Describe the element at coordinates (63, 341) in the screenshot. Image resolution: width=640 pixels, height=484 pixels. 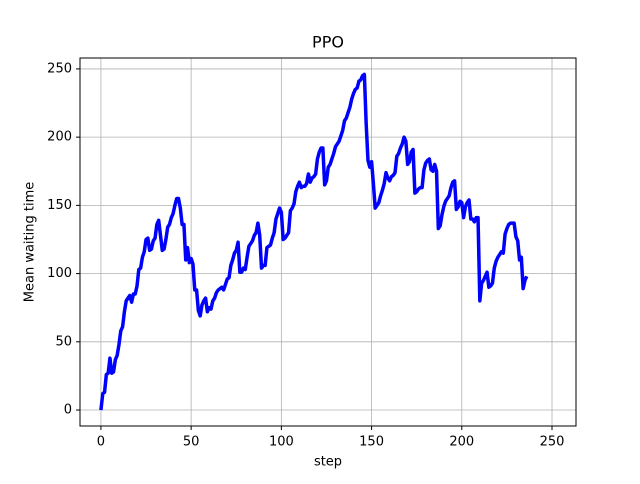
I see `y-tick-label: 50` at that location.